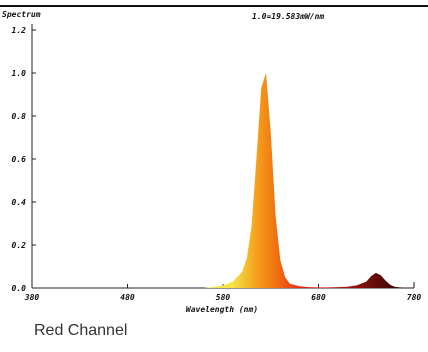 The width and height of the screenshot is (428, 352). I want to click on chart-annotation: 1.0=19.583mW/nm, so click(288, 16).